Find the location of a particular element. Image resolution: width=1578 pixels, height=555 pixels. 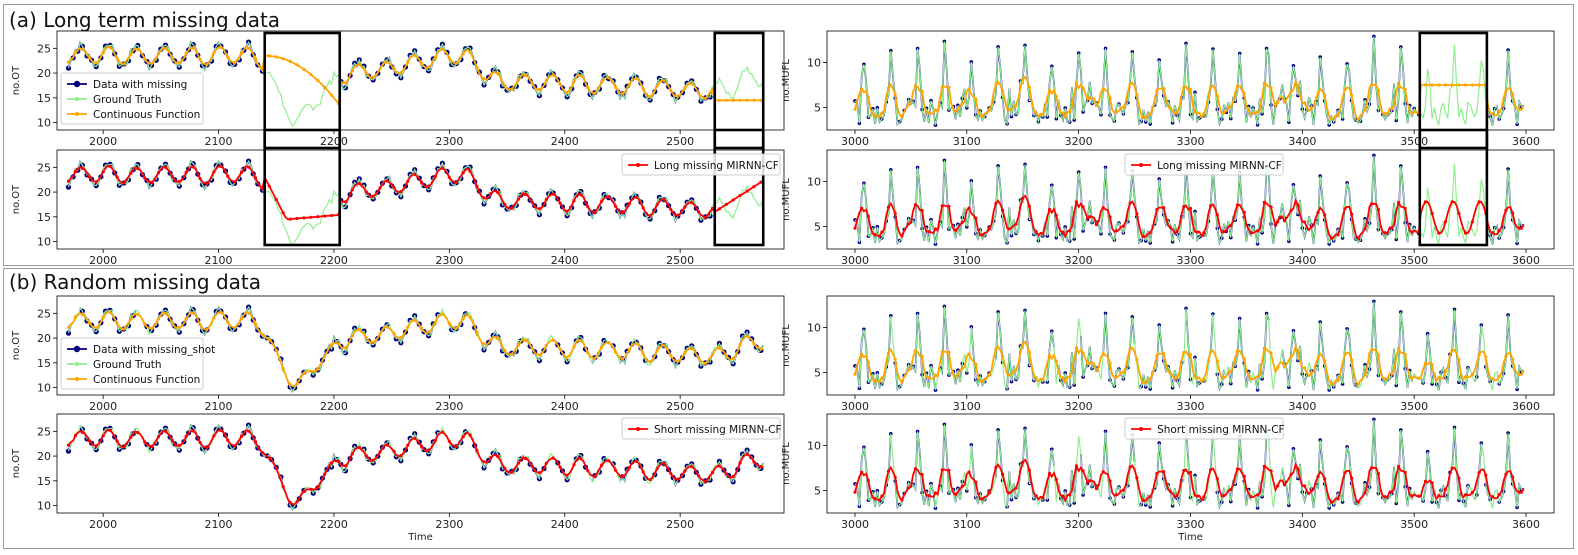

y-tick-label: 10 is located at coordinates (44, 123).